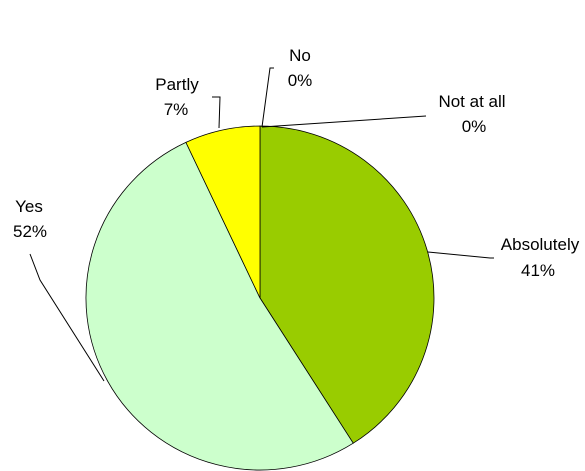 This screenshot has width=585, height=471. Describe the element at coordinates (471, 101) in the screenshot. I see `slice-name-not-at-all: Not at all` at that location.